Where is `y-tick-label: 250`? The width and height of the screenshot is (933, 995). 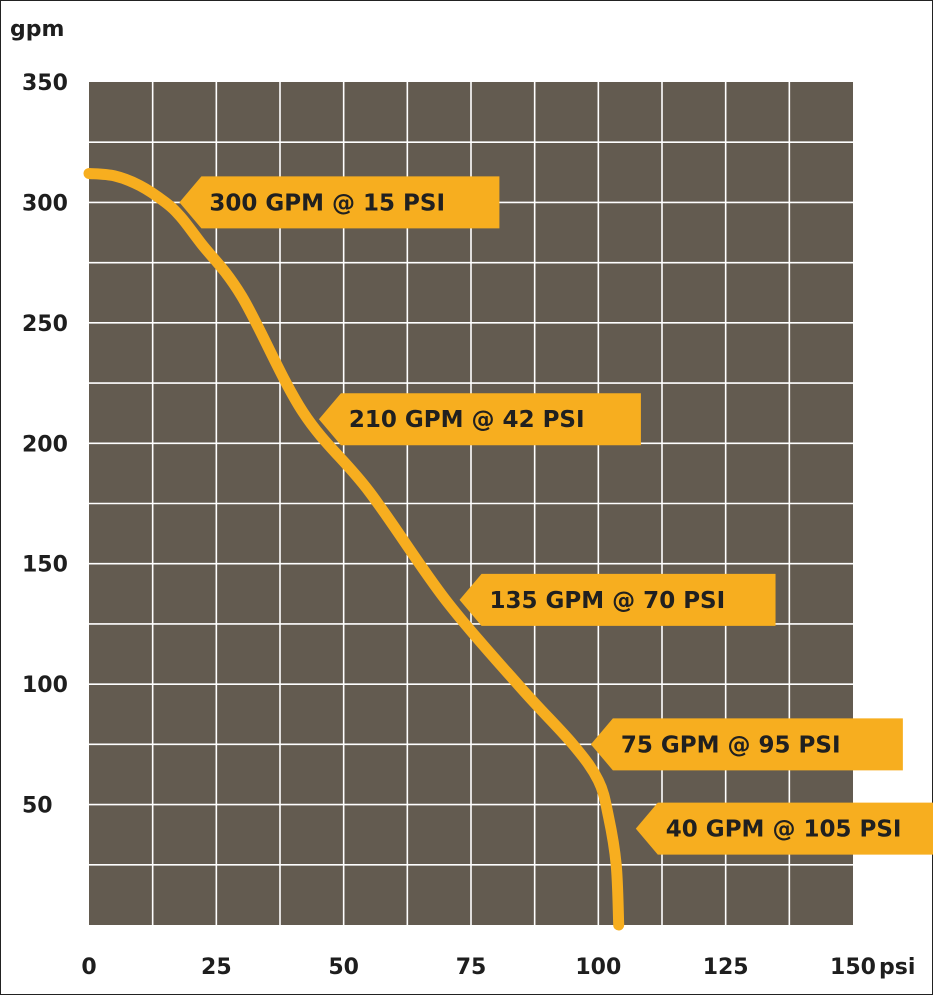
y-tick-label: 250 is located at coordinates (45, 324).